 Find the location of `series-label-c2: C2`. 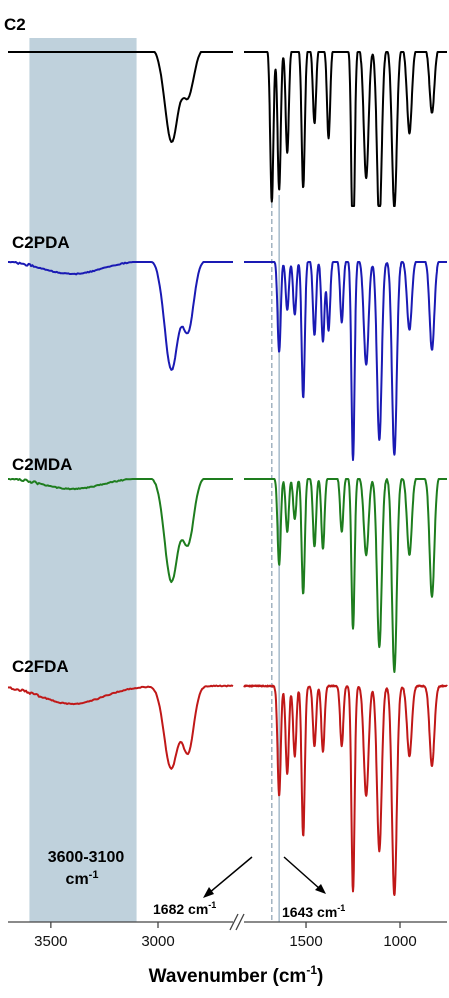

series-label-c2: C2 is located at coordinates (15, 24).